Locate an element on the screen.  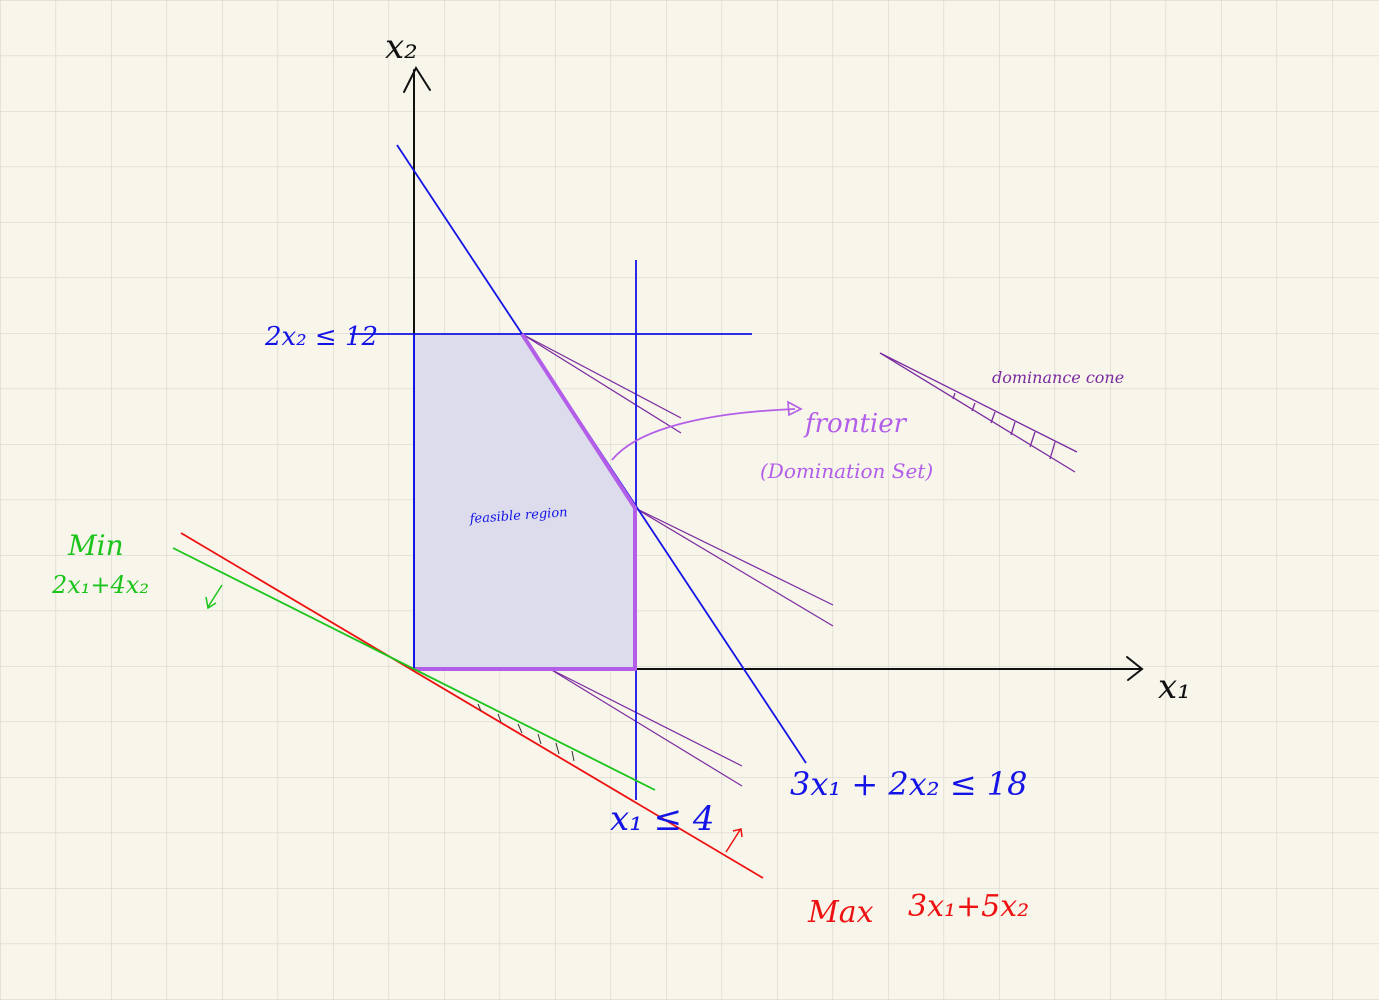
max-direction-arrow is located at coordinates (734, 840).